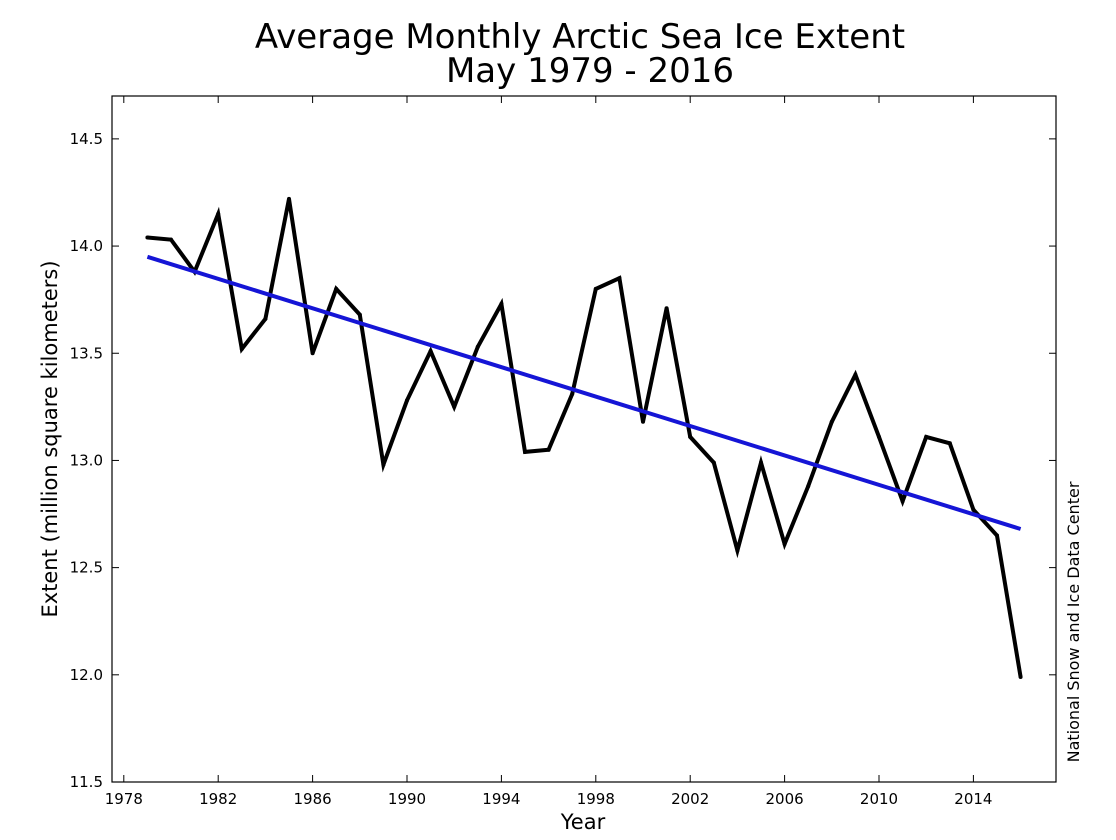  What do you see at coordinates (596, 799) in the screenshot?
I see `x-tick-label: 1998` at bounding box center [596, 799].